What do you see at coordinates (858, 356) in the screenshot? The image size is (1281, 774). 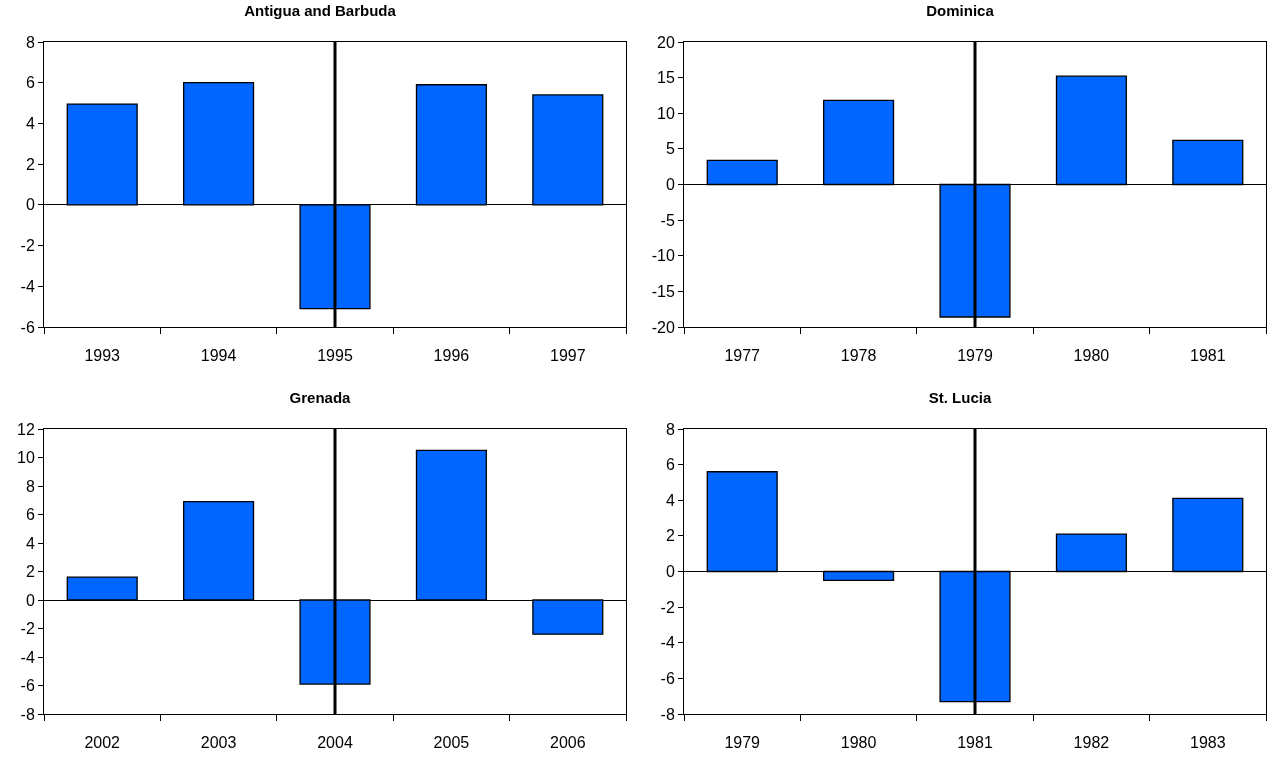 I see `x-tick-label: 1978` at bounding box center [858, 356].